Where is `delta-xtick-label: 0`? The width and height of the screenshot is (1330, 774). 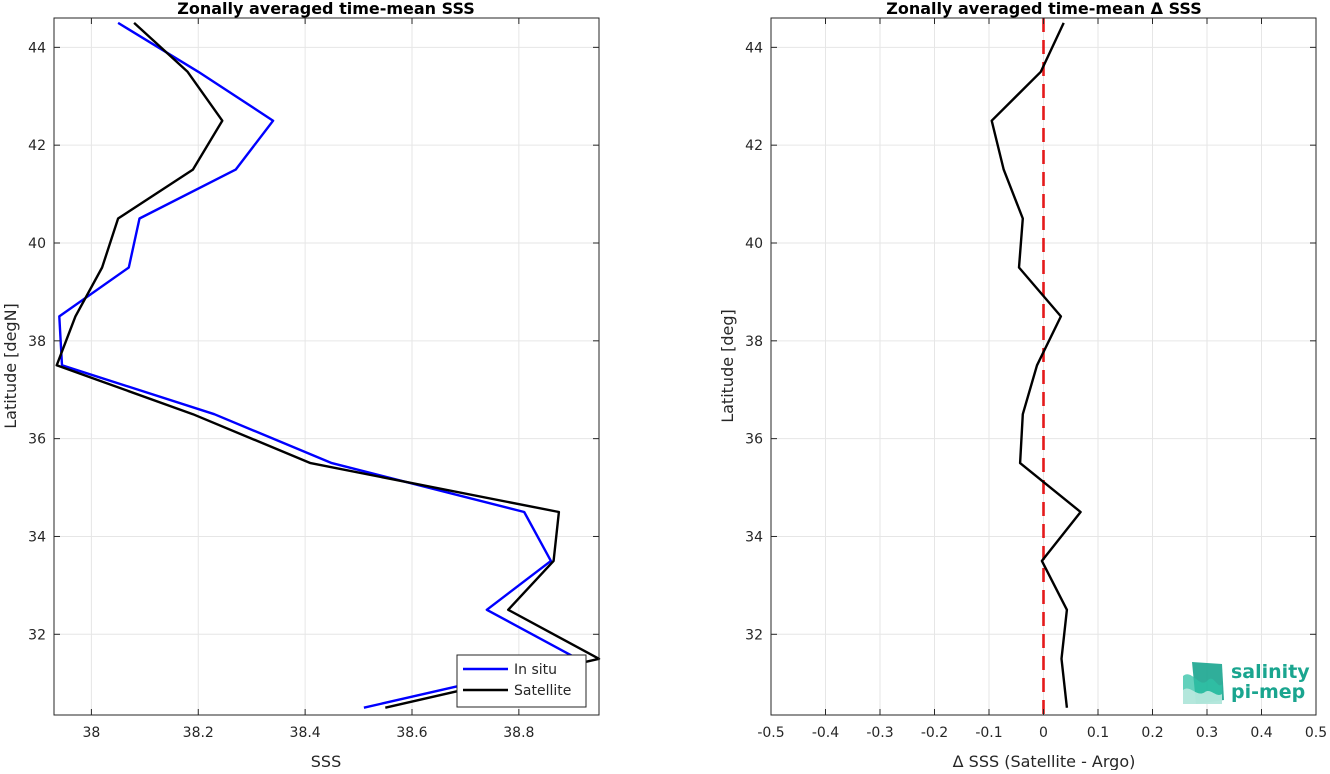
delta-xtick-label: 0 is located at coordinates (1043, 733).